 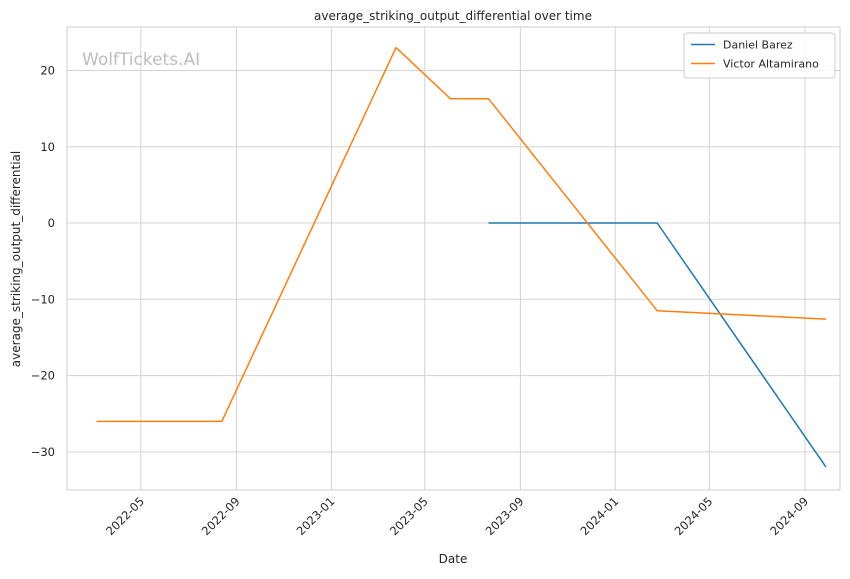 I want to click on y-axis-ticks: 20 10 0 −10 −20 −30, so click(x=43, y=260).